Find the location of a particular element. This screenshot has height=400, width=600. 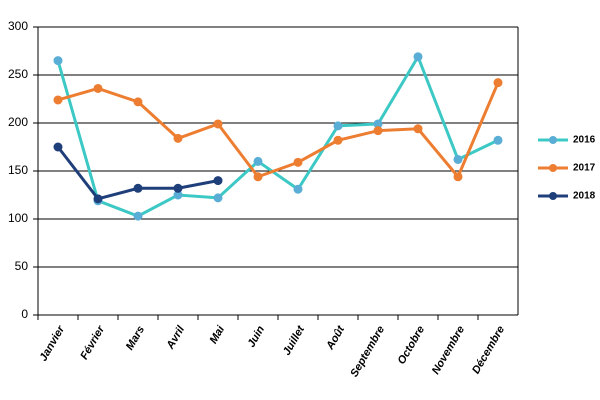

x-tick-label: Juillet is located at coordinates (294, 340).